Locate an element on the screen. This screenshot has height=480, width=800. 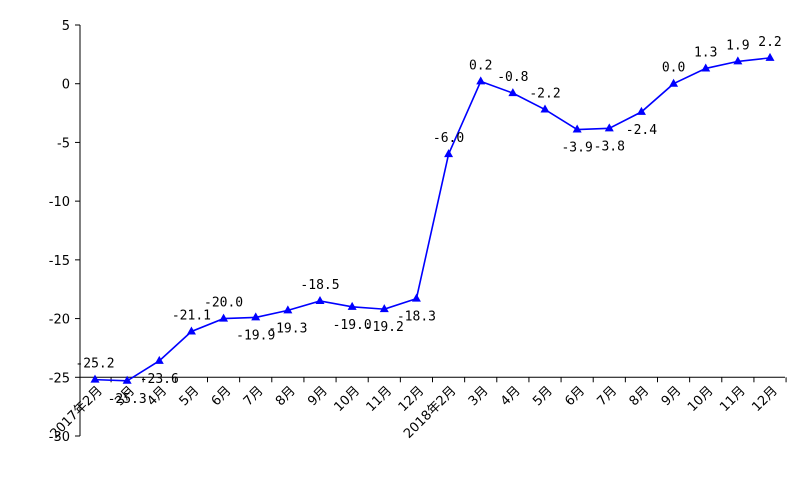
value-label: -2.2 is located at coordinates (544, 94).